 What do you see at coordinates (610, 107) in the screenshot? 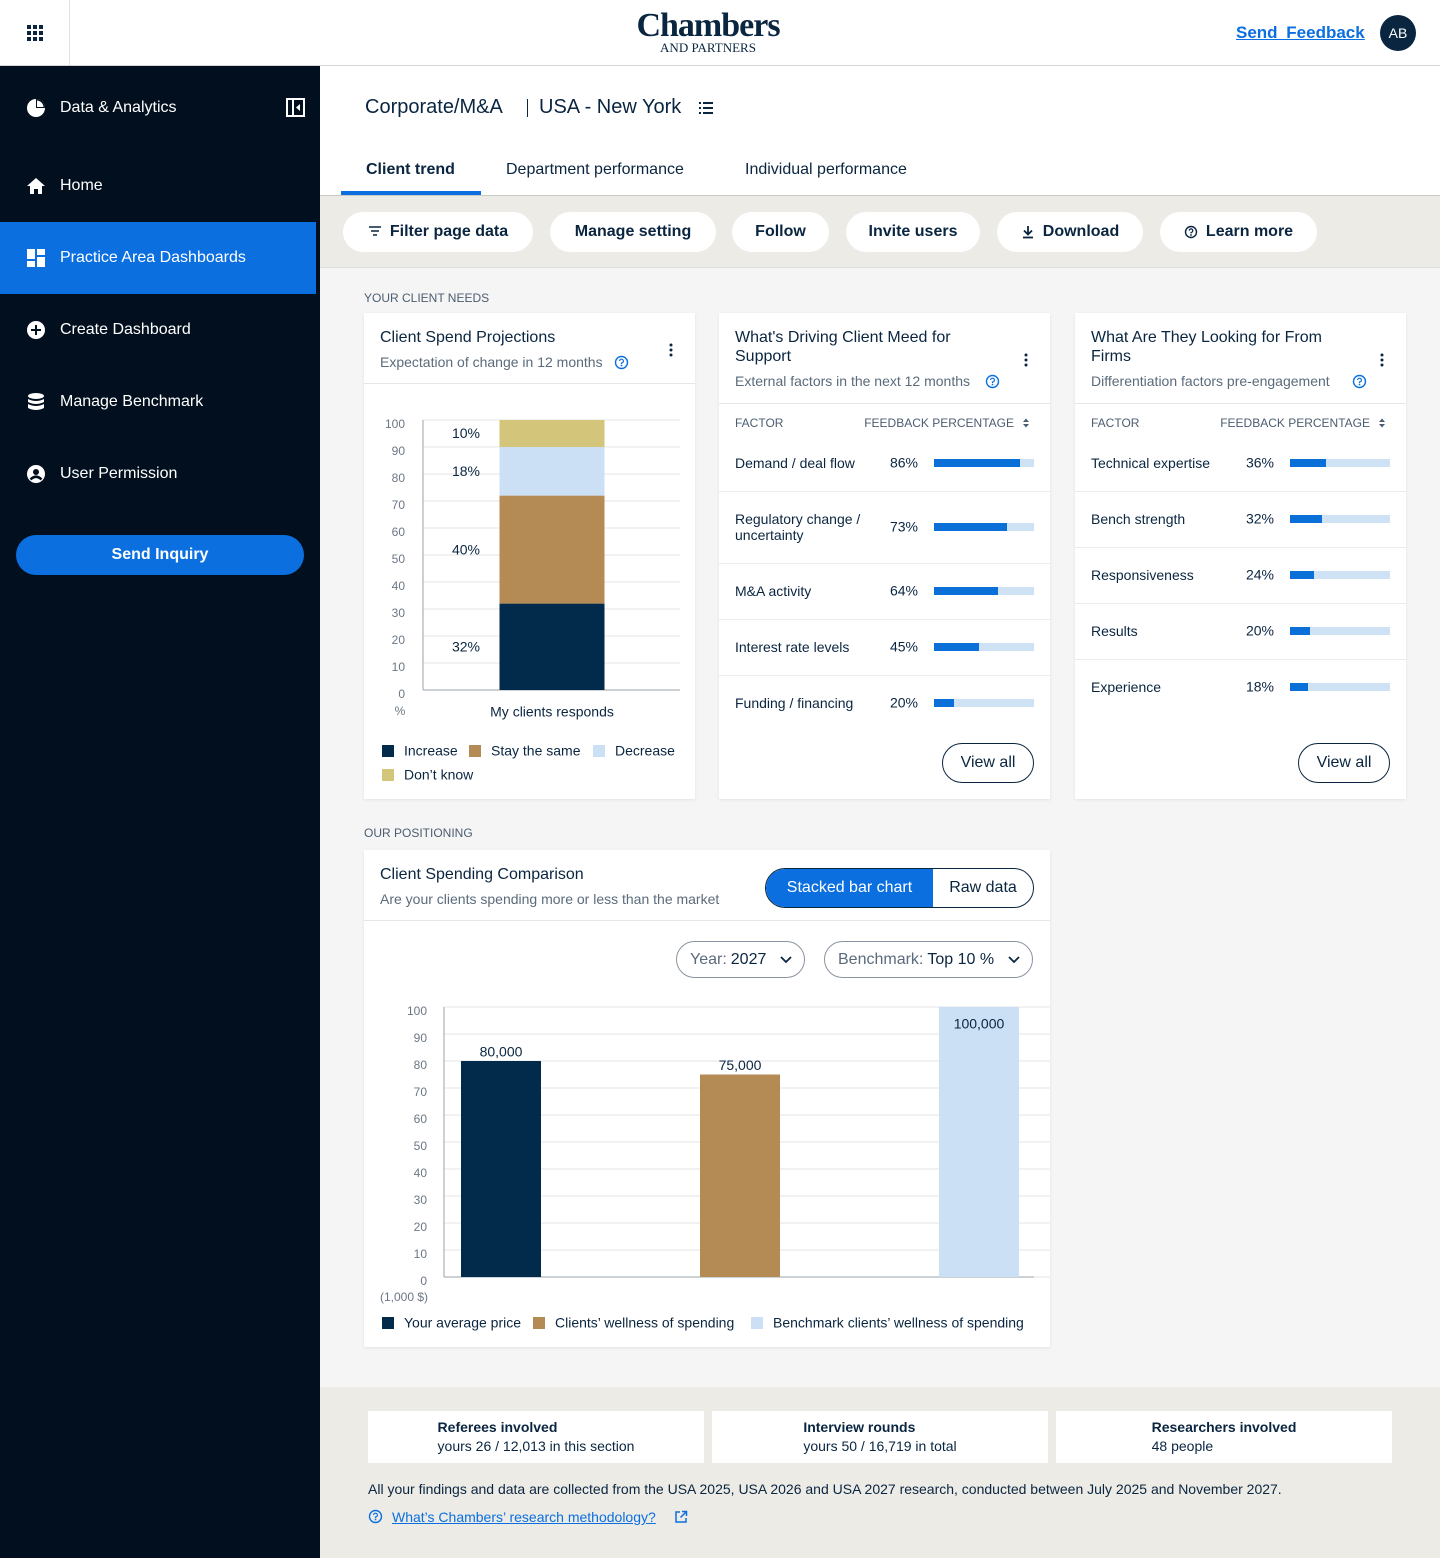
I see `breadcrumb-2: USA - New York` at bounding box center [610, 107].